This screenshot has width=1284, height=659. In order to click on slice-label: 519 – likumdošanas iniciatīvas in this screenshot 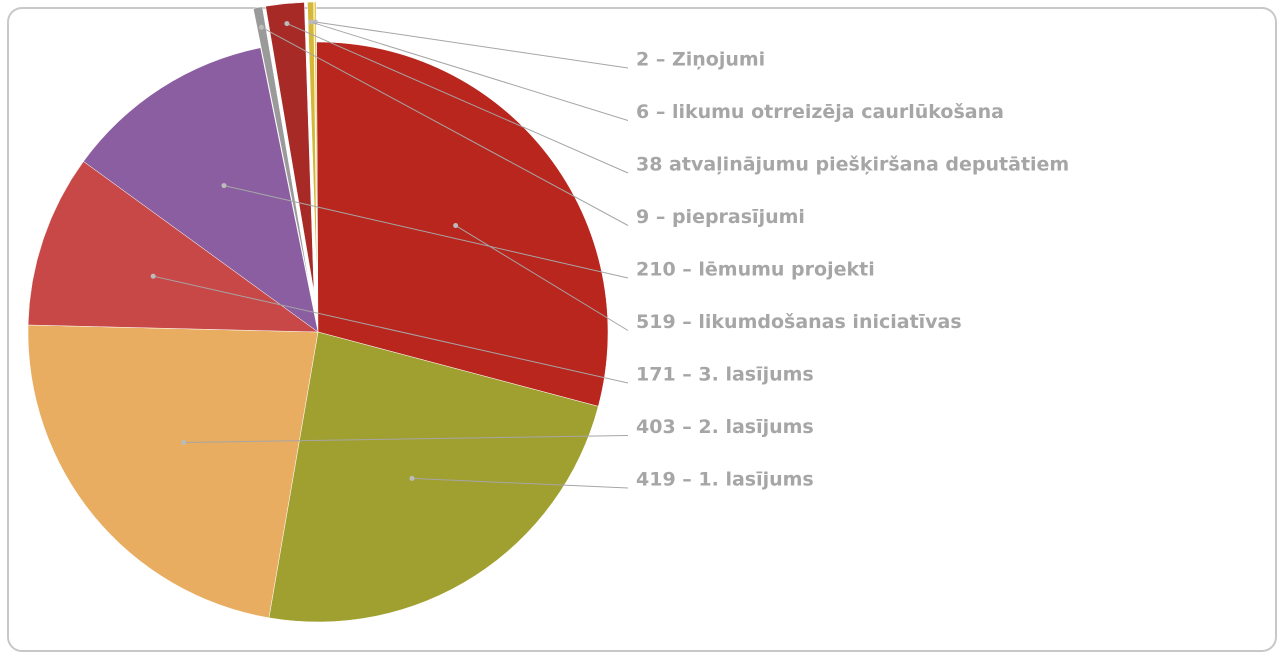, I will do `click(799, 322)`.